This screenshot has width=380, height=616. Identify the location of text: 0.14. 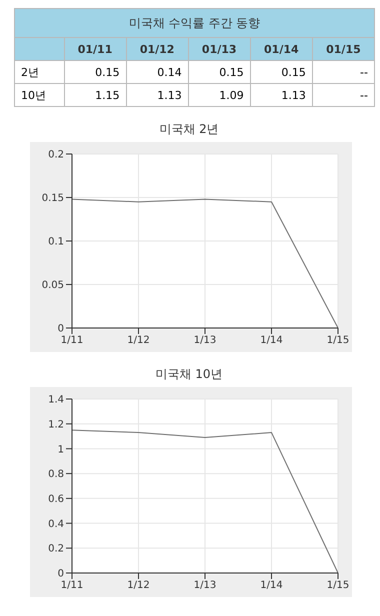
(169, 72).